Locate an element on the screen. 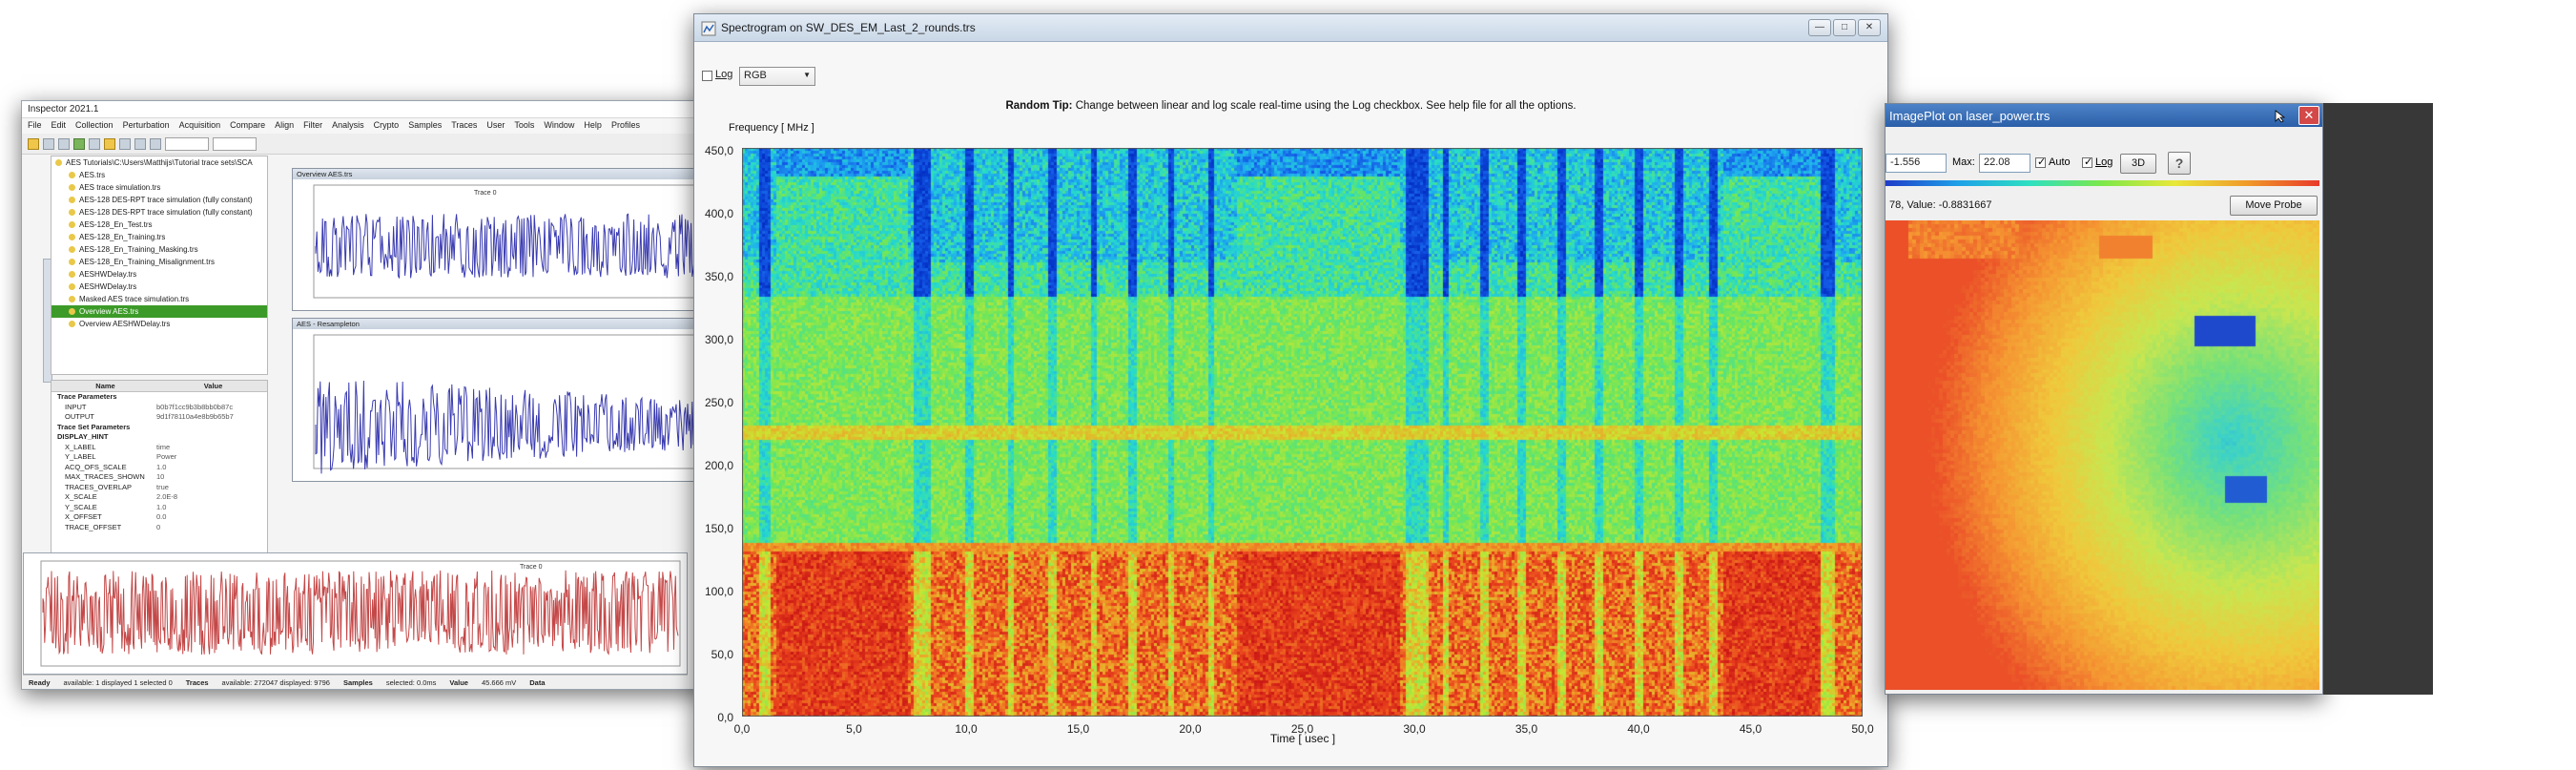 The width and height of the screenshot is (2576, 770). menu-item-acquisition: Acquisition is located at coordinates (199, 125).